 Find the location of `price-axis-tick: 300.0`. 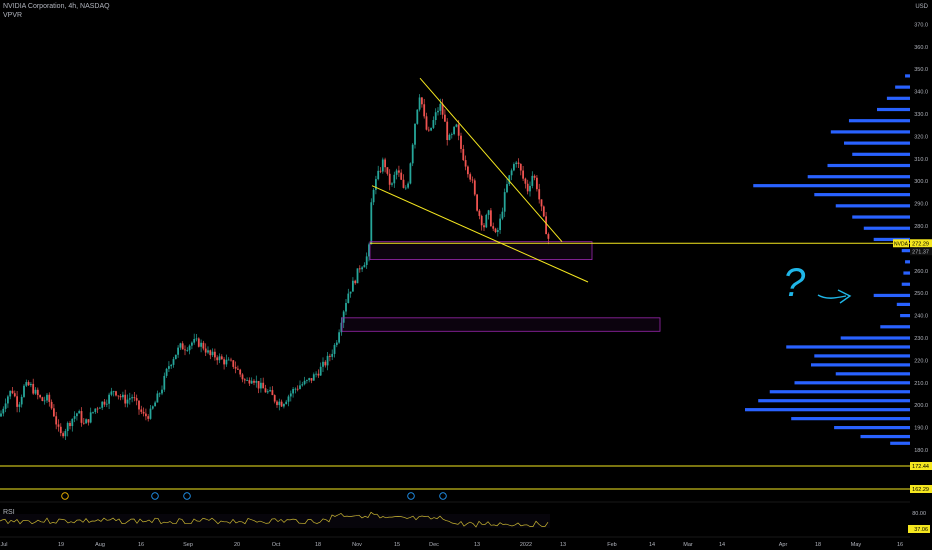

price-axis-tick: 300.0 is located at coordinates (921, 182).